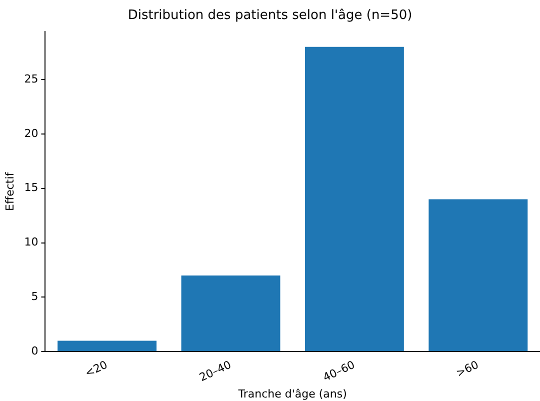 The image size is (540, 401). What do you see at coordinates (96, 369) in the screenshot?
I see `x-tick-label: <20` at bounding box center [96, 369].